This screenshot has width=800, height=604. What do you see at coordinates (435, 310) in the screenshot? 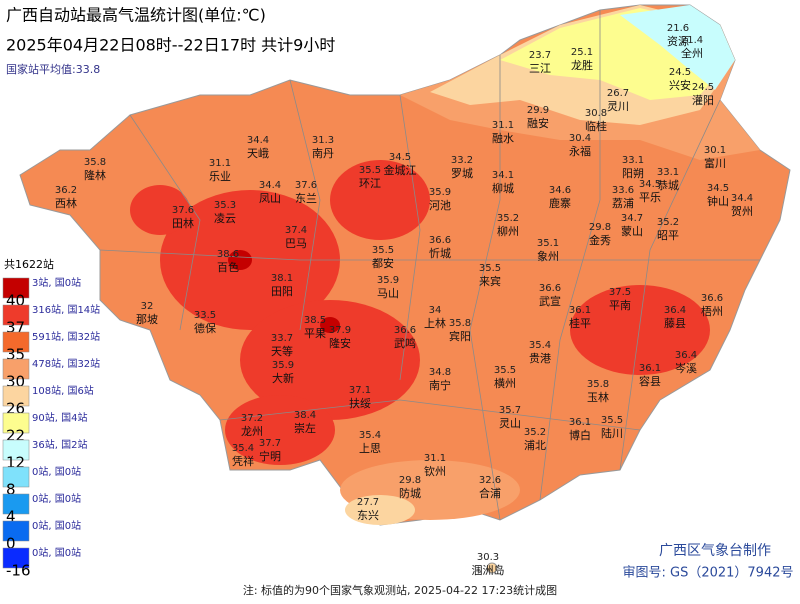
I see `station-value: 34` at bounding box center [435, 310].